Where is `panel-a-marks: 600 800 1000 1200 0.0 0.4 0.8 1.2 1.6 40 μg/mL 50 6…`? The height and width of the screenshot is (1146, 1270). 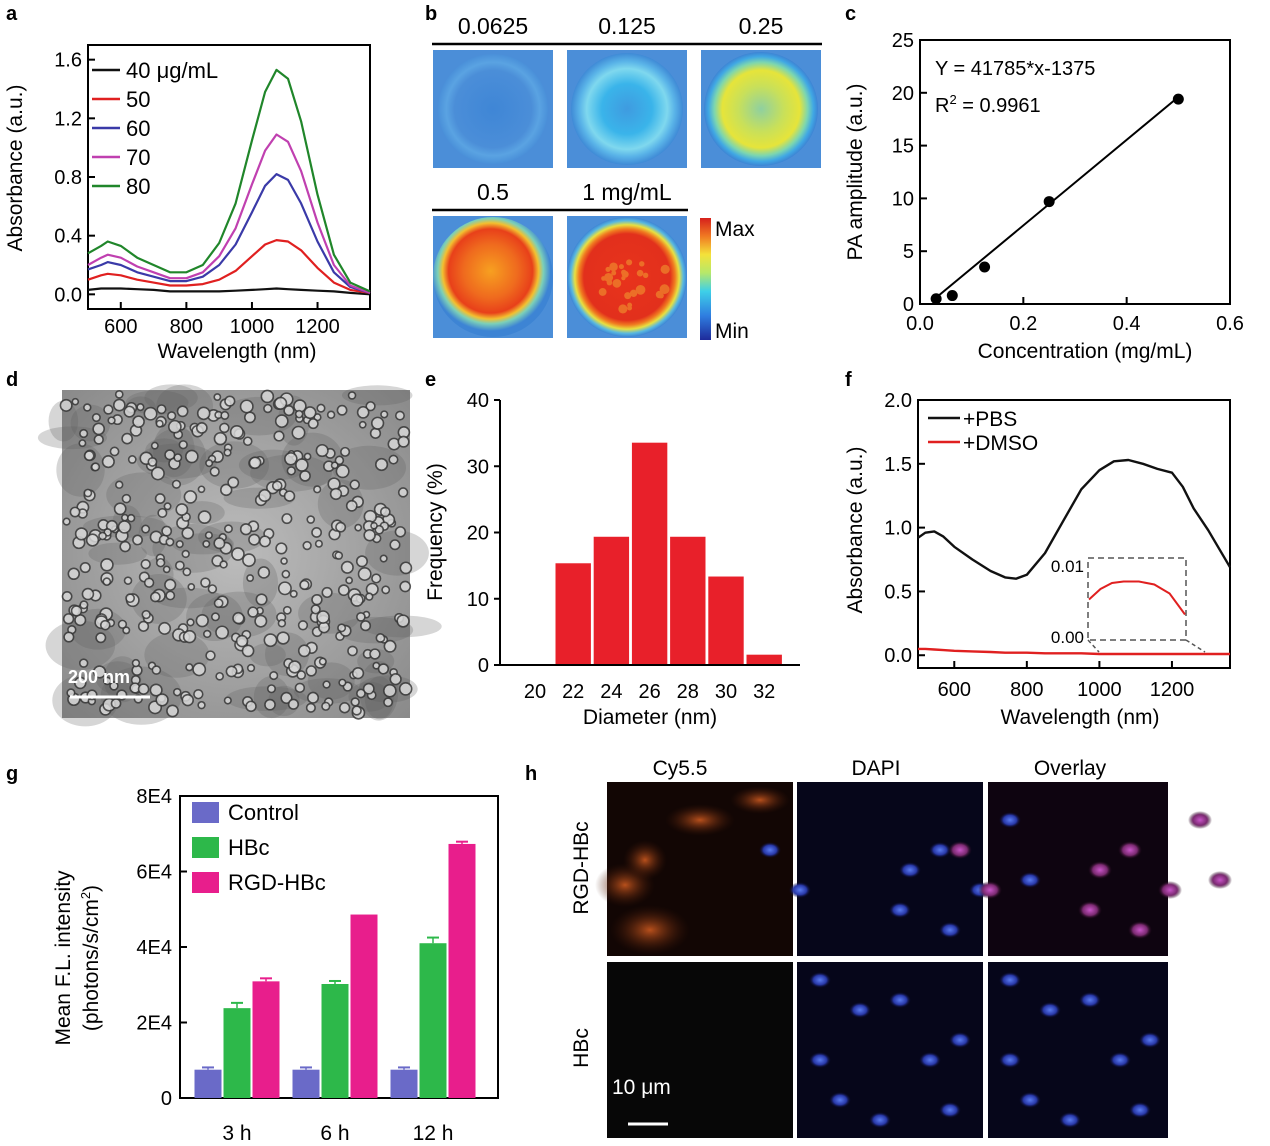 panel-a-marks: 600 800 1000 1200 0.0 0.4 0.8 1.2 1.6 40 μg/mL 50 6… is located at coordinates (212, 194).